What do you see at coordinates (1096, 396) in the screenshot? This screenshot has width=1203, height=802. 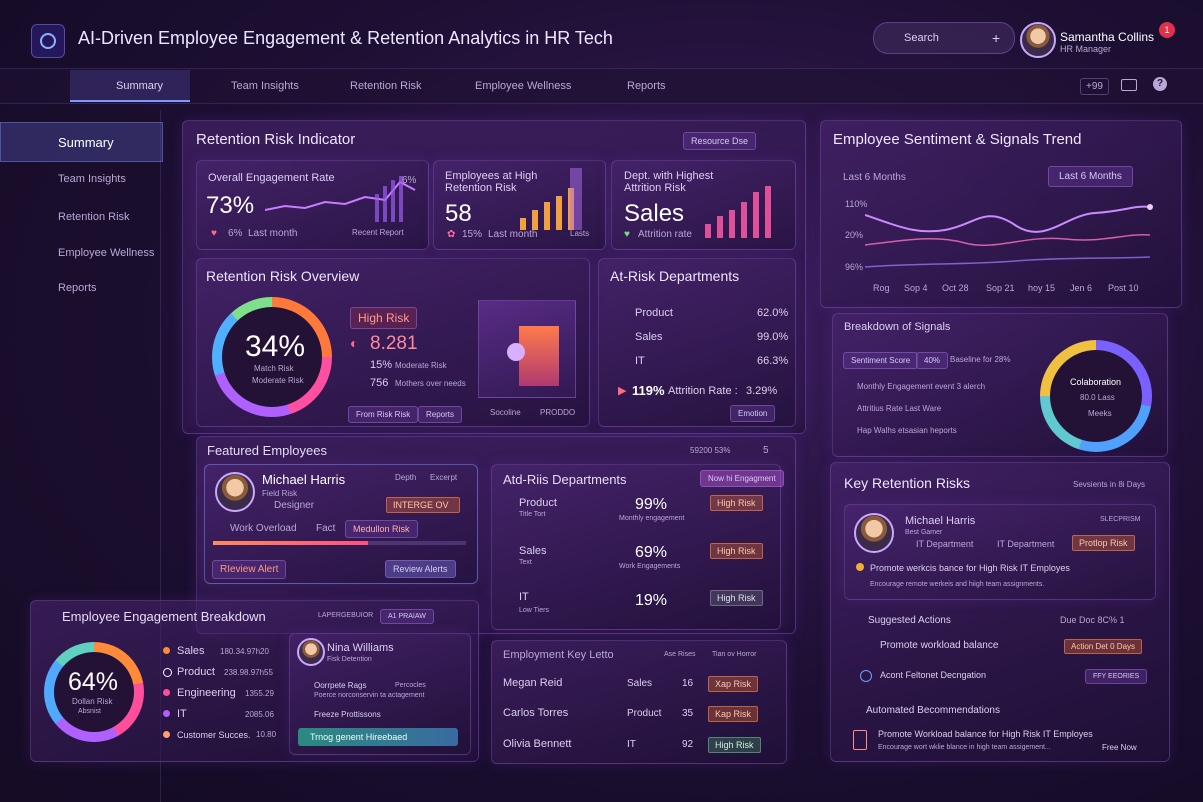 I see `signals-donut` at bounding box center [1096, 396].